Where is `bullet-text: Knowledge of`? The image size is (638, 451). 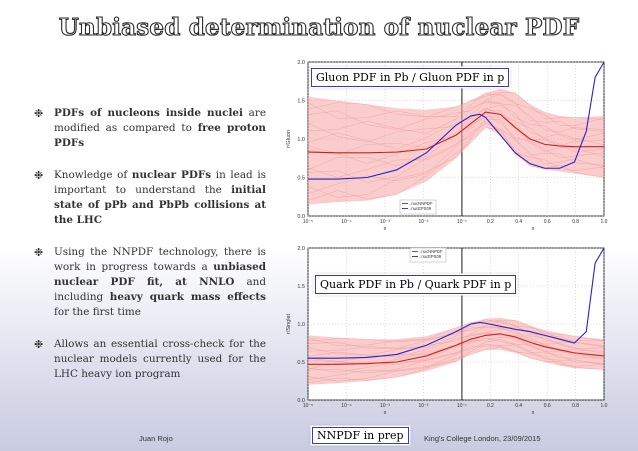
bullet-text: Knowledge of is located at coordinates (93, 175).